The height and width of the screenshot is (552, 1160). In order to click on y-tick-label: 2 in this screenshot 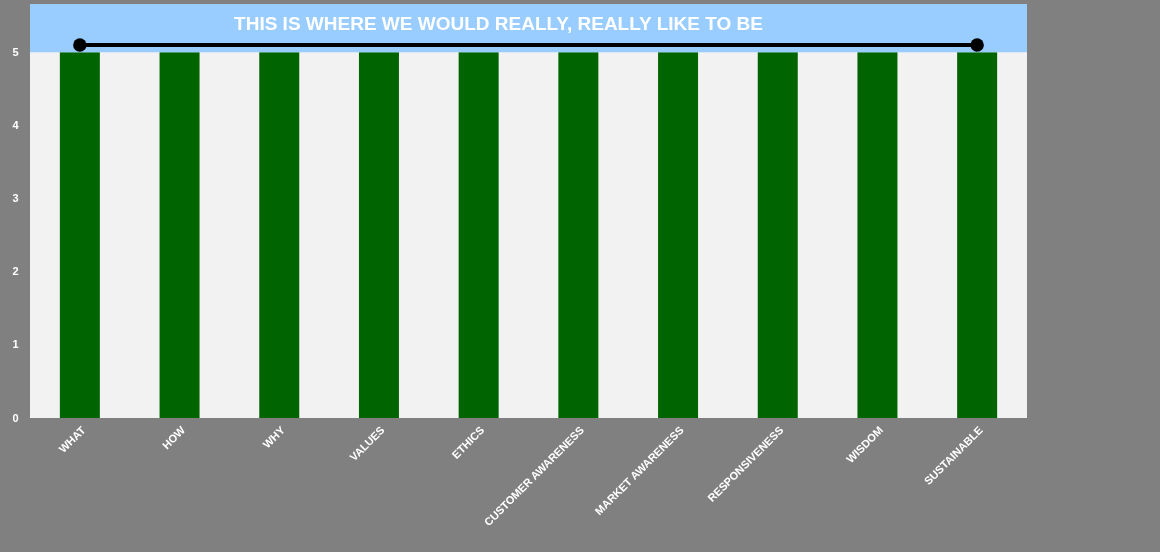, I will do `click(15, 271)`.